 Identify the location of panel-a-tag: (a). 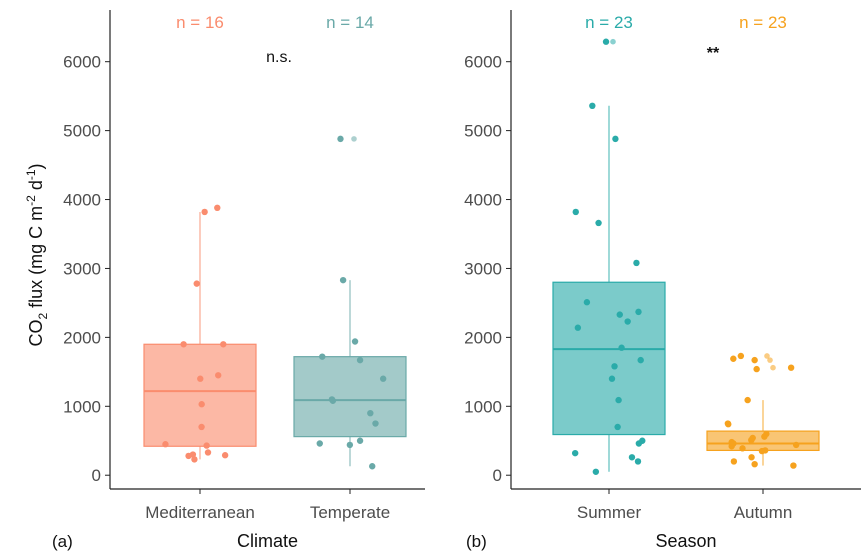
(62, 541).